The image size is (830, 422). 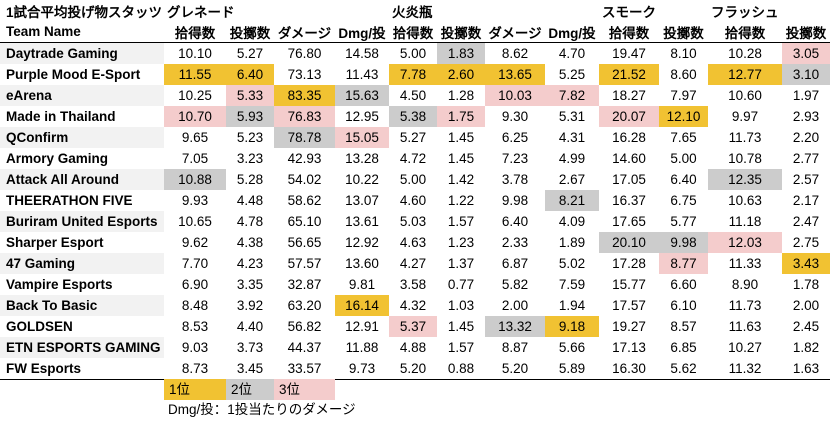 What do you see at coordinates (304, 284) in the screenshot?
I see `stat-cell: 32.87` at bounding box center [304, 284].